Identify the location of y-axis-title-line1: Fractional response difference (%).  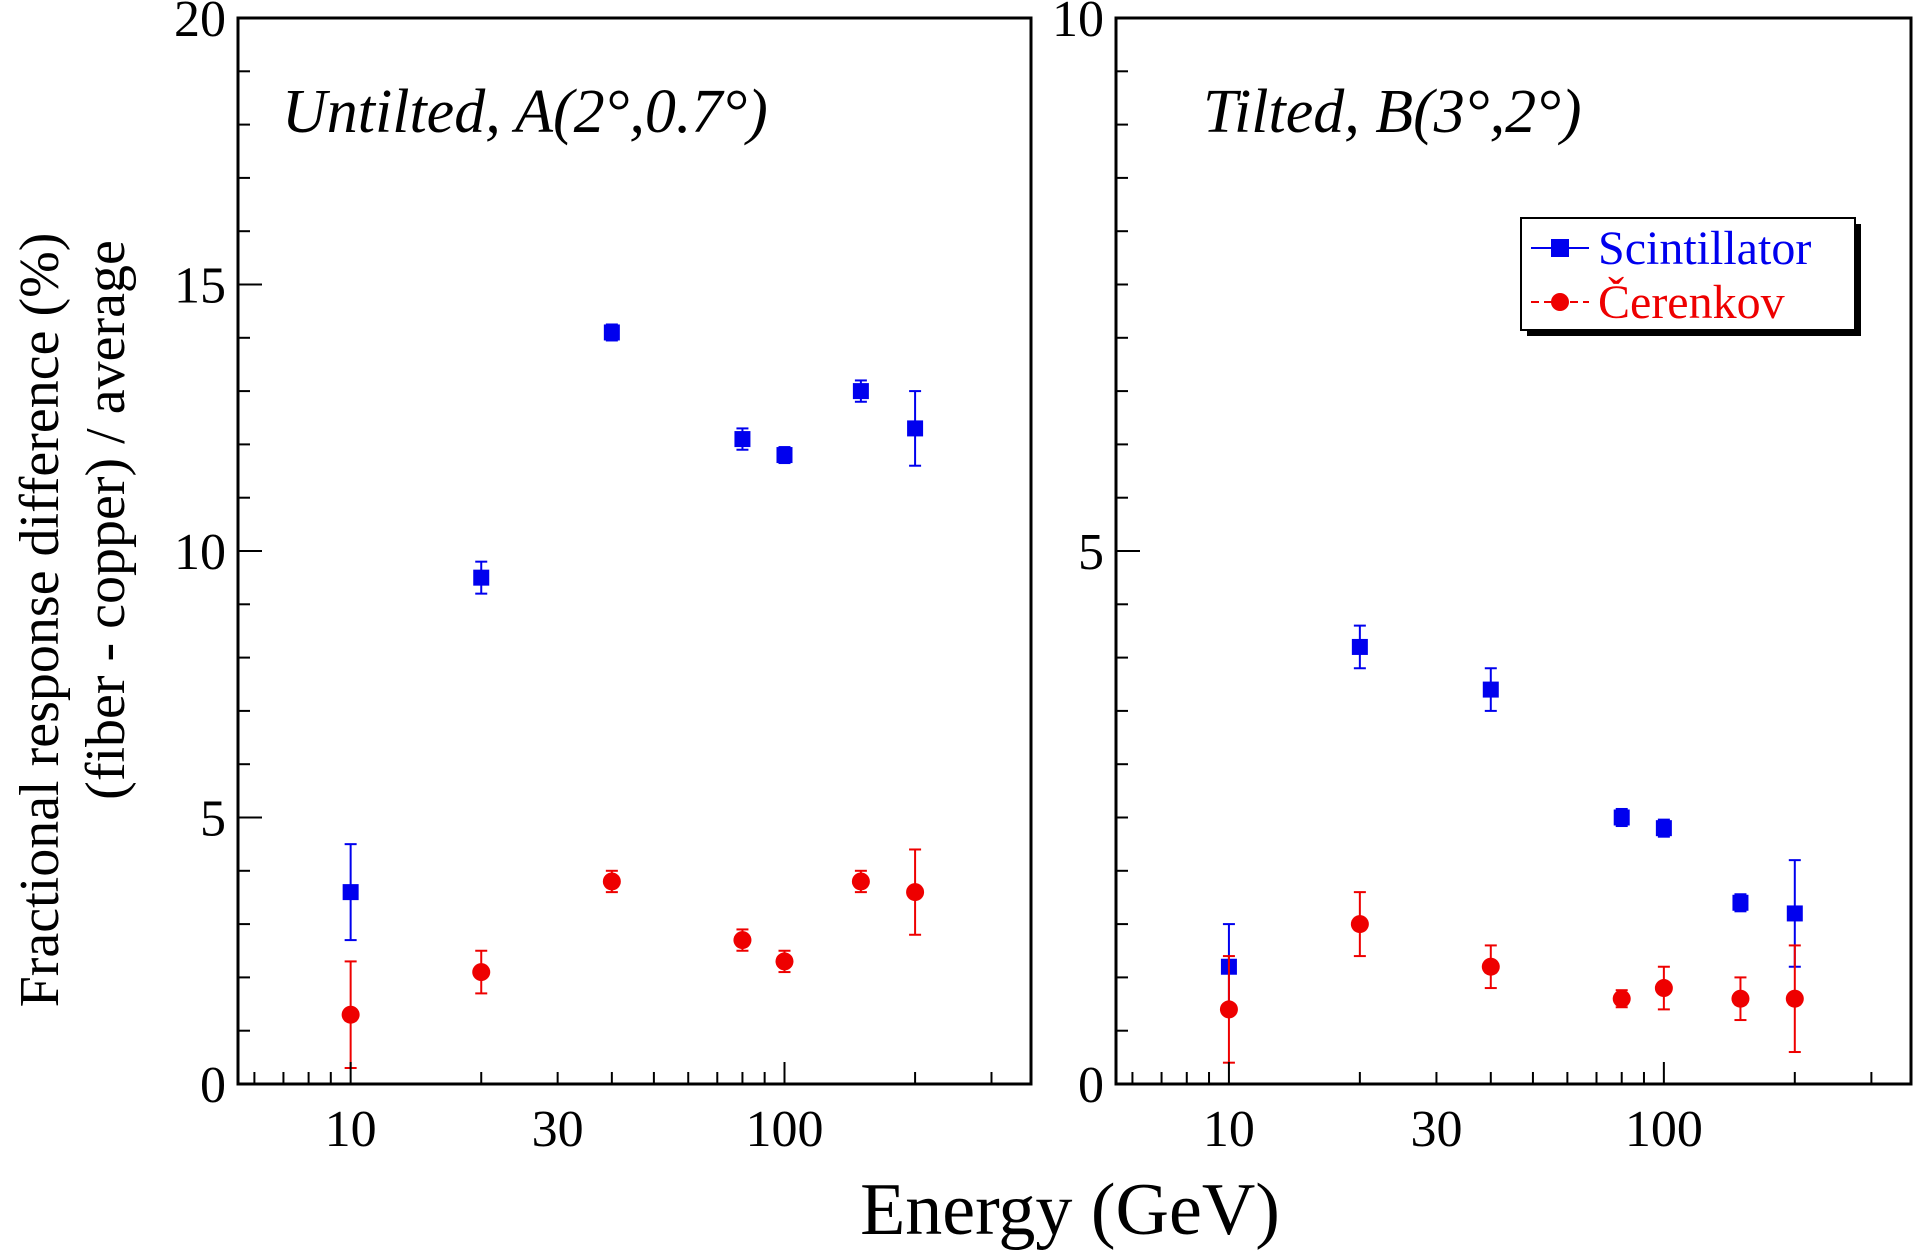
(40, 620).